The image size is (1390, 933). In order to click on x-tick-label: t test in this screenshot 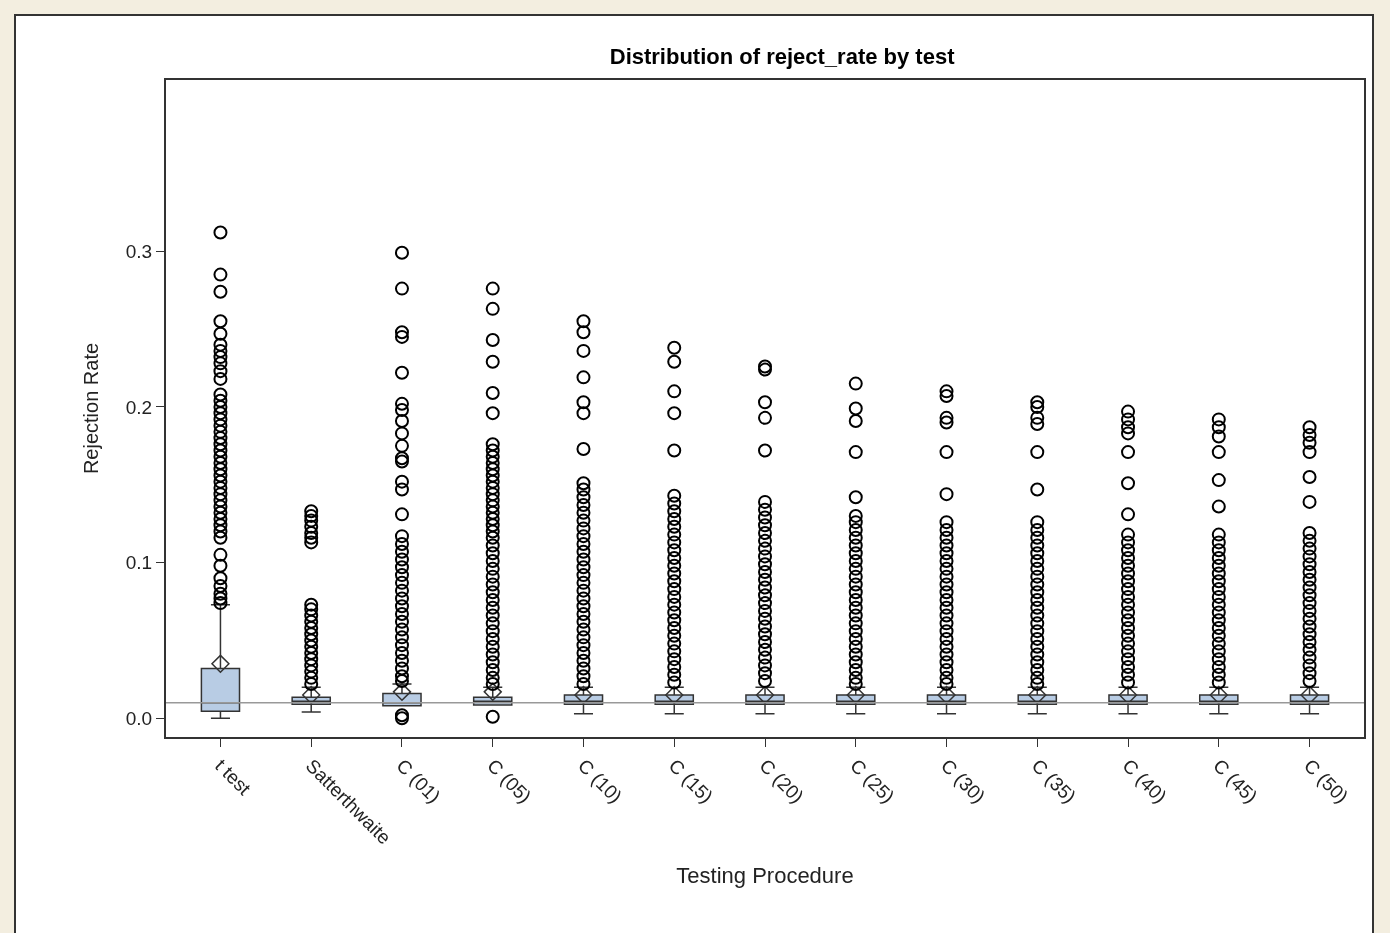, I will do `click(233, 777)`.